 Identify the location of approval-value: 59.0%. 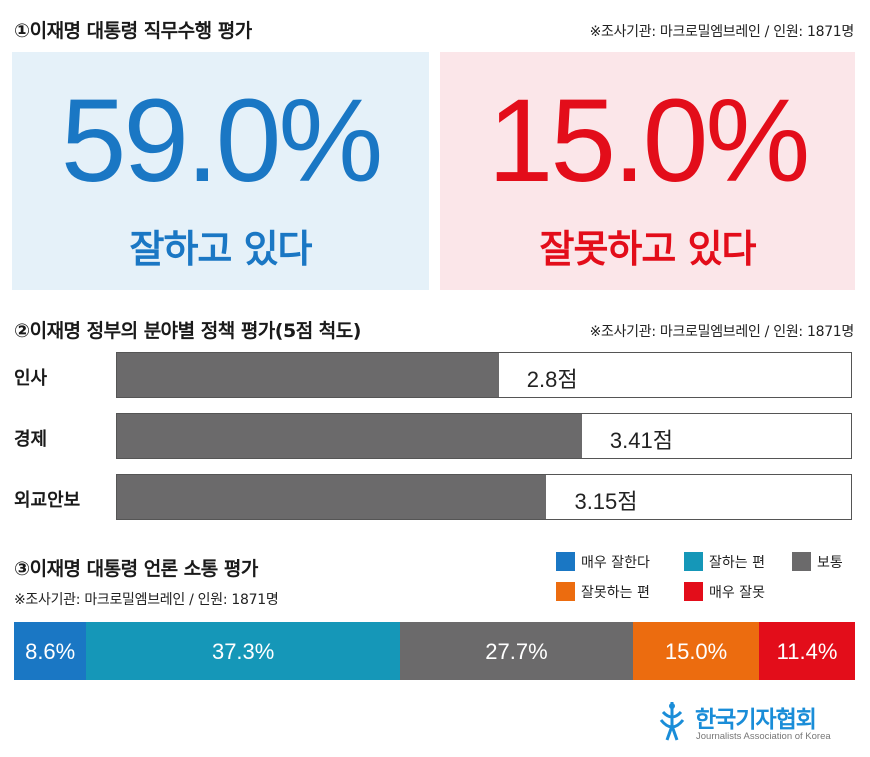
(222, 141).